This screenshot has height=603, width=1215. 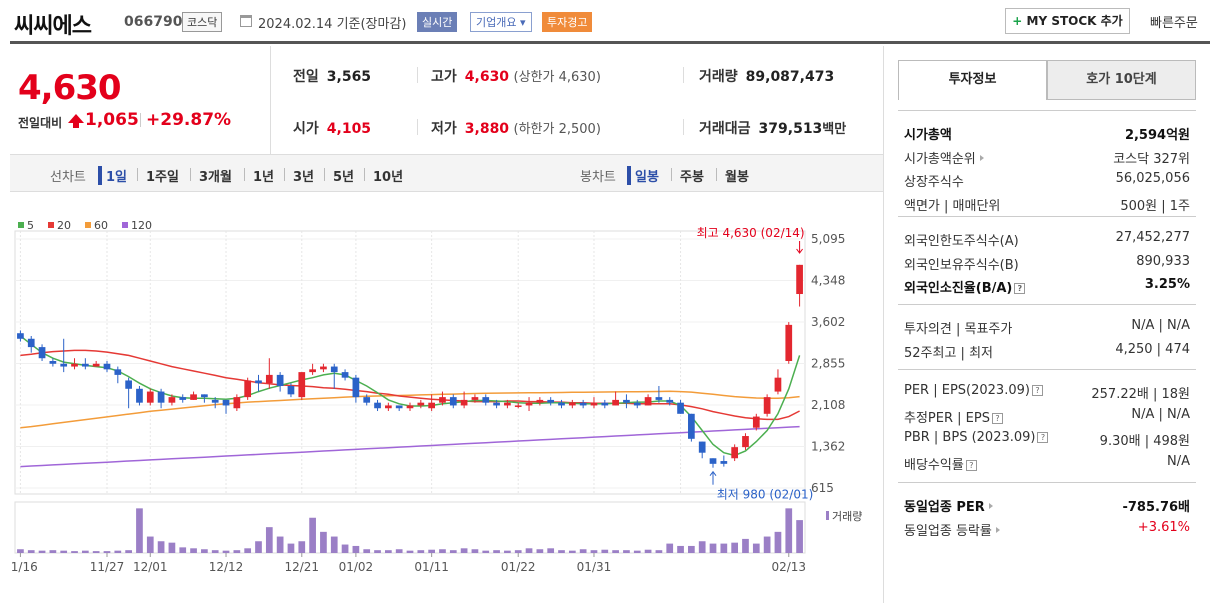 What do you see at coordinates (112, 175) in the screenshot?
I see `tab-line-1d: 1일` at bounding box center [112, 175].